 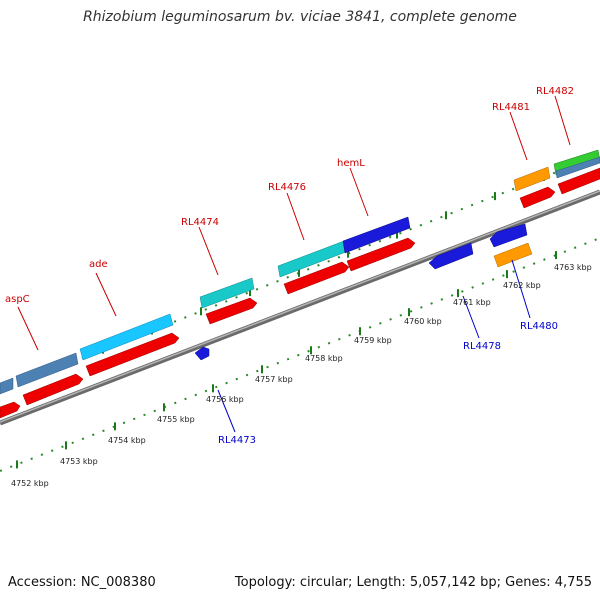 What do you see at coordinates (573, 267) in the screenshot?
I see `tick-label: 4763 kbp` at bounding box center [573, 267].